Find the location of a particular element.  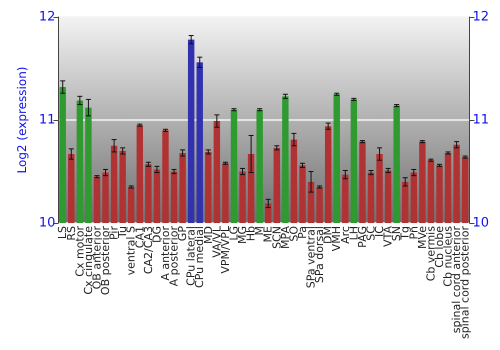

y2-tick-label: 10 is located at coordinates (481, 223).